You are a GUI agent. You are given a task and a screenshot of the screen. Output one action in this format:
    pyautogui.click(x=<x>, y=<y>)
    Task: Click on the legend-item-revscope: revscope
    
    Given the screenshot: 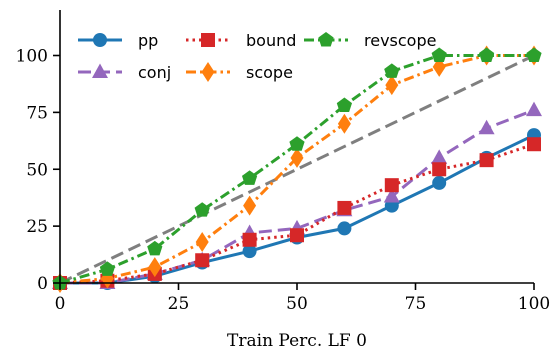 What is the action you would take?
    pyautogui.click(x=370, y=40)
    